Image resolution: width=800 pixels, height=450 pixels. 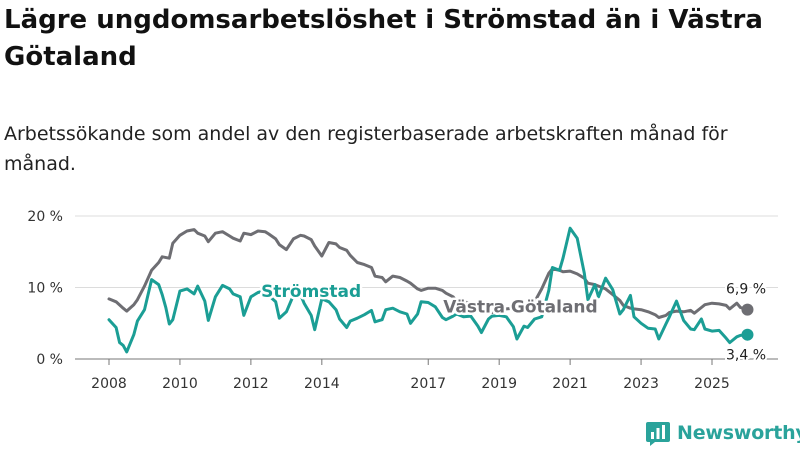 I want to click on newsworthy-brand: Newsworthy, so click(x=722, y=433).